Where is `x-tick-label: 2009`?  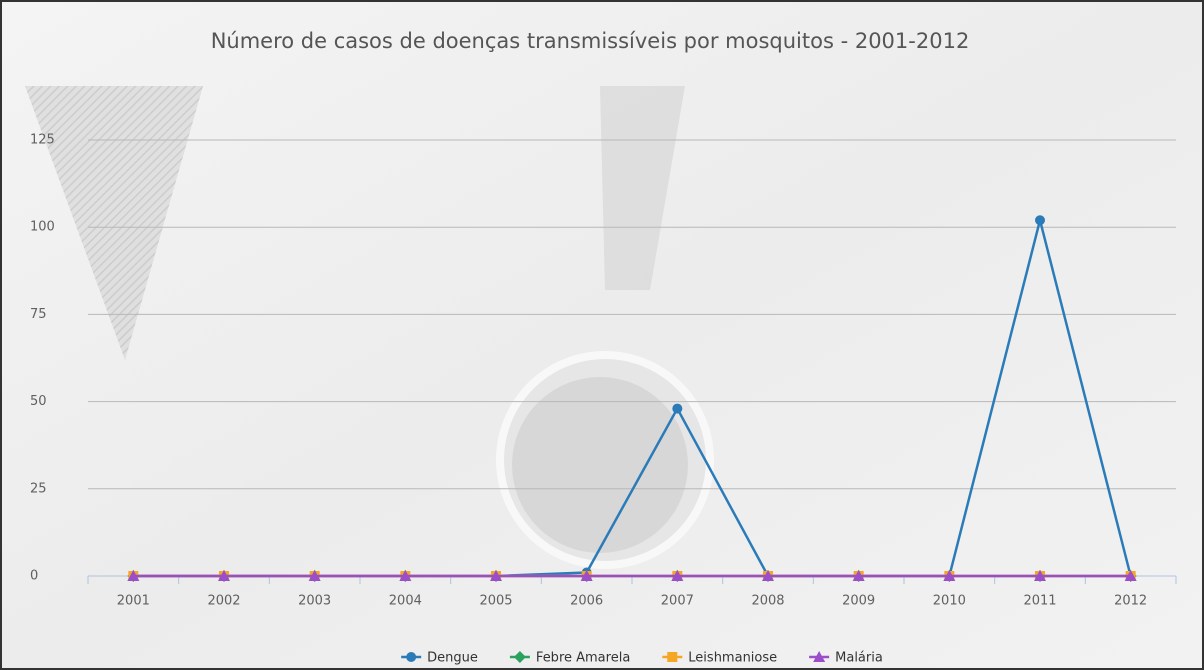
x-tick-label: 2009 is located at coordinates (858, 601).